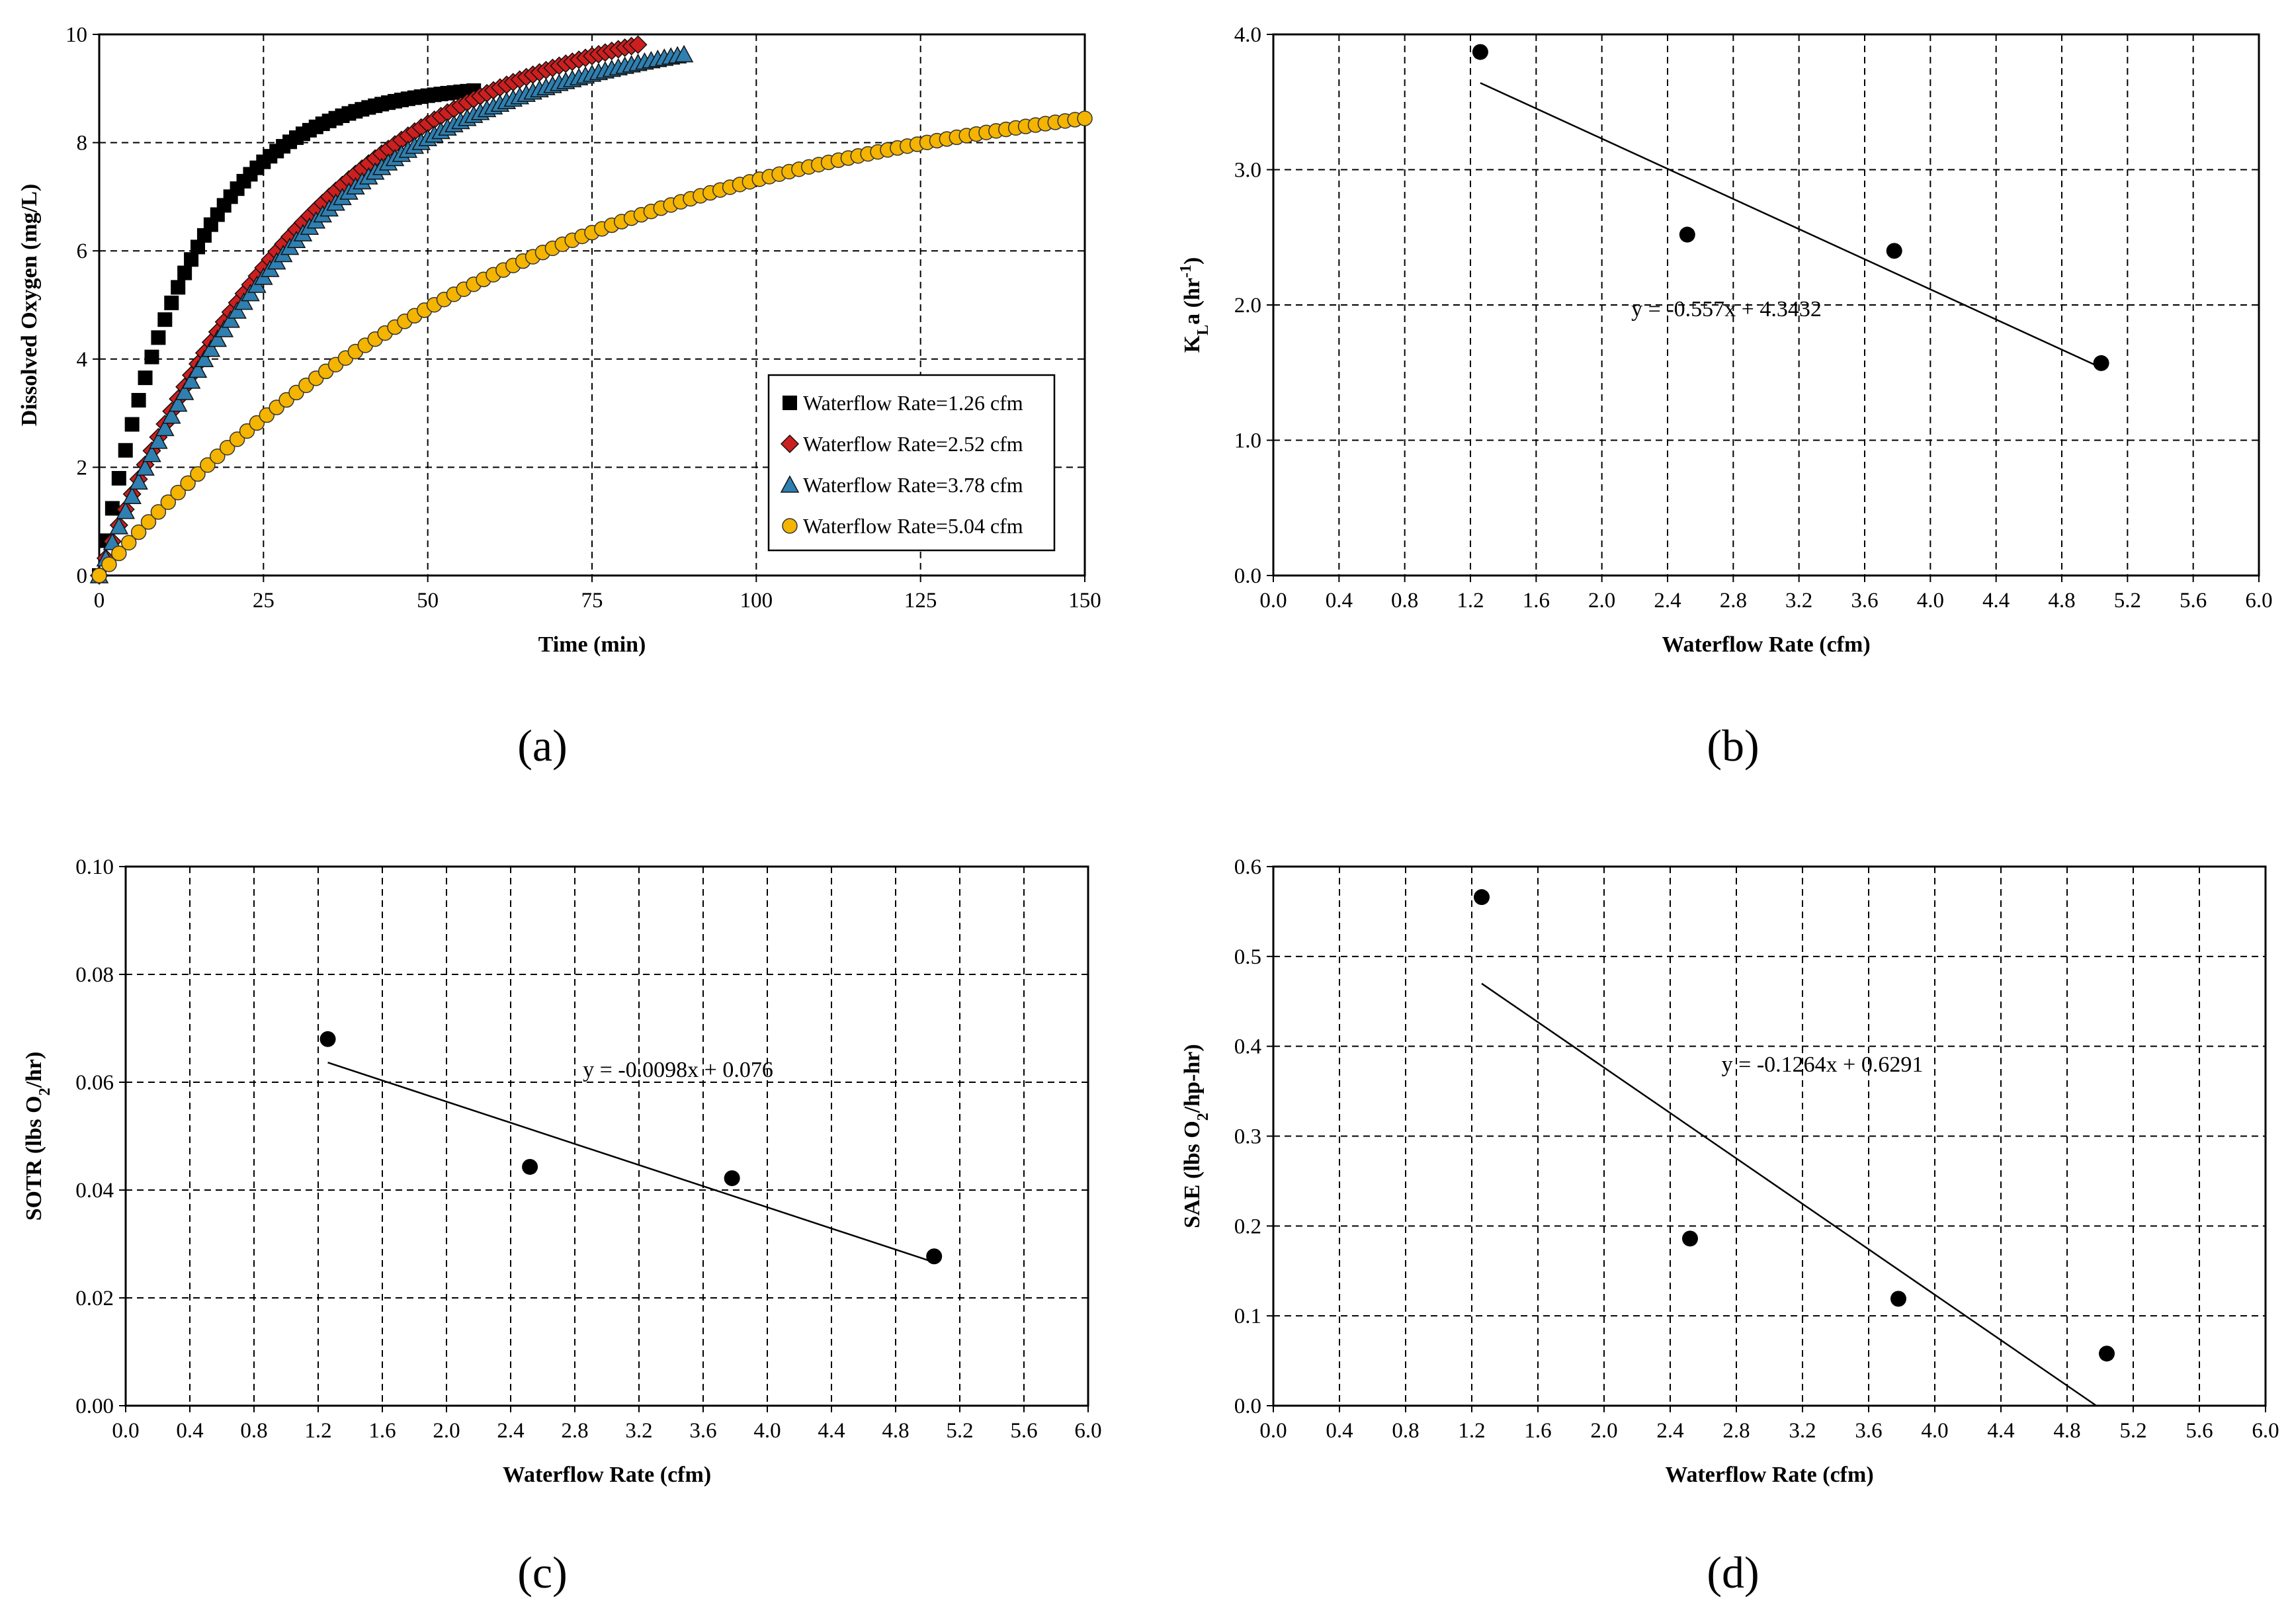 The height and width of the screenshot is (1624, 2290). Describe the element at coordinates (34, 1157) in the screenshot. I see `y-axis-title-part: SOTR (lbs O` at that location.